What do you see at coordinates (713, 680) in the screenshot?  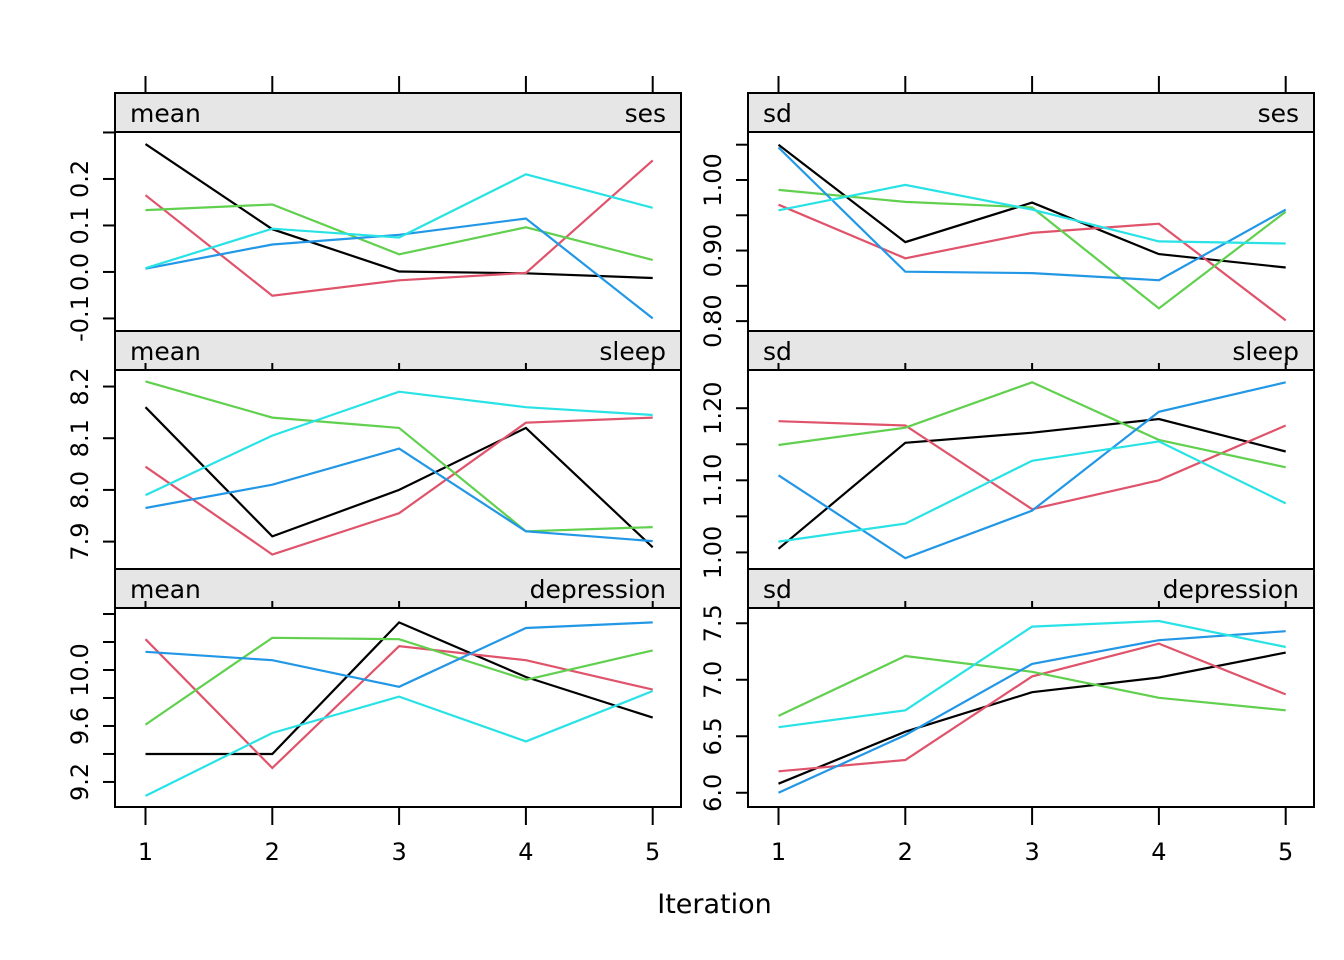 I see `y-tick-label: 7.0` at bounding box center [713, 680].